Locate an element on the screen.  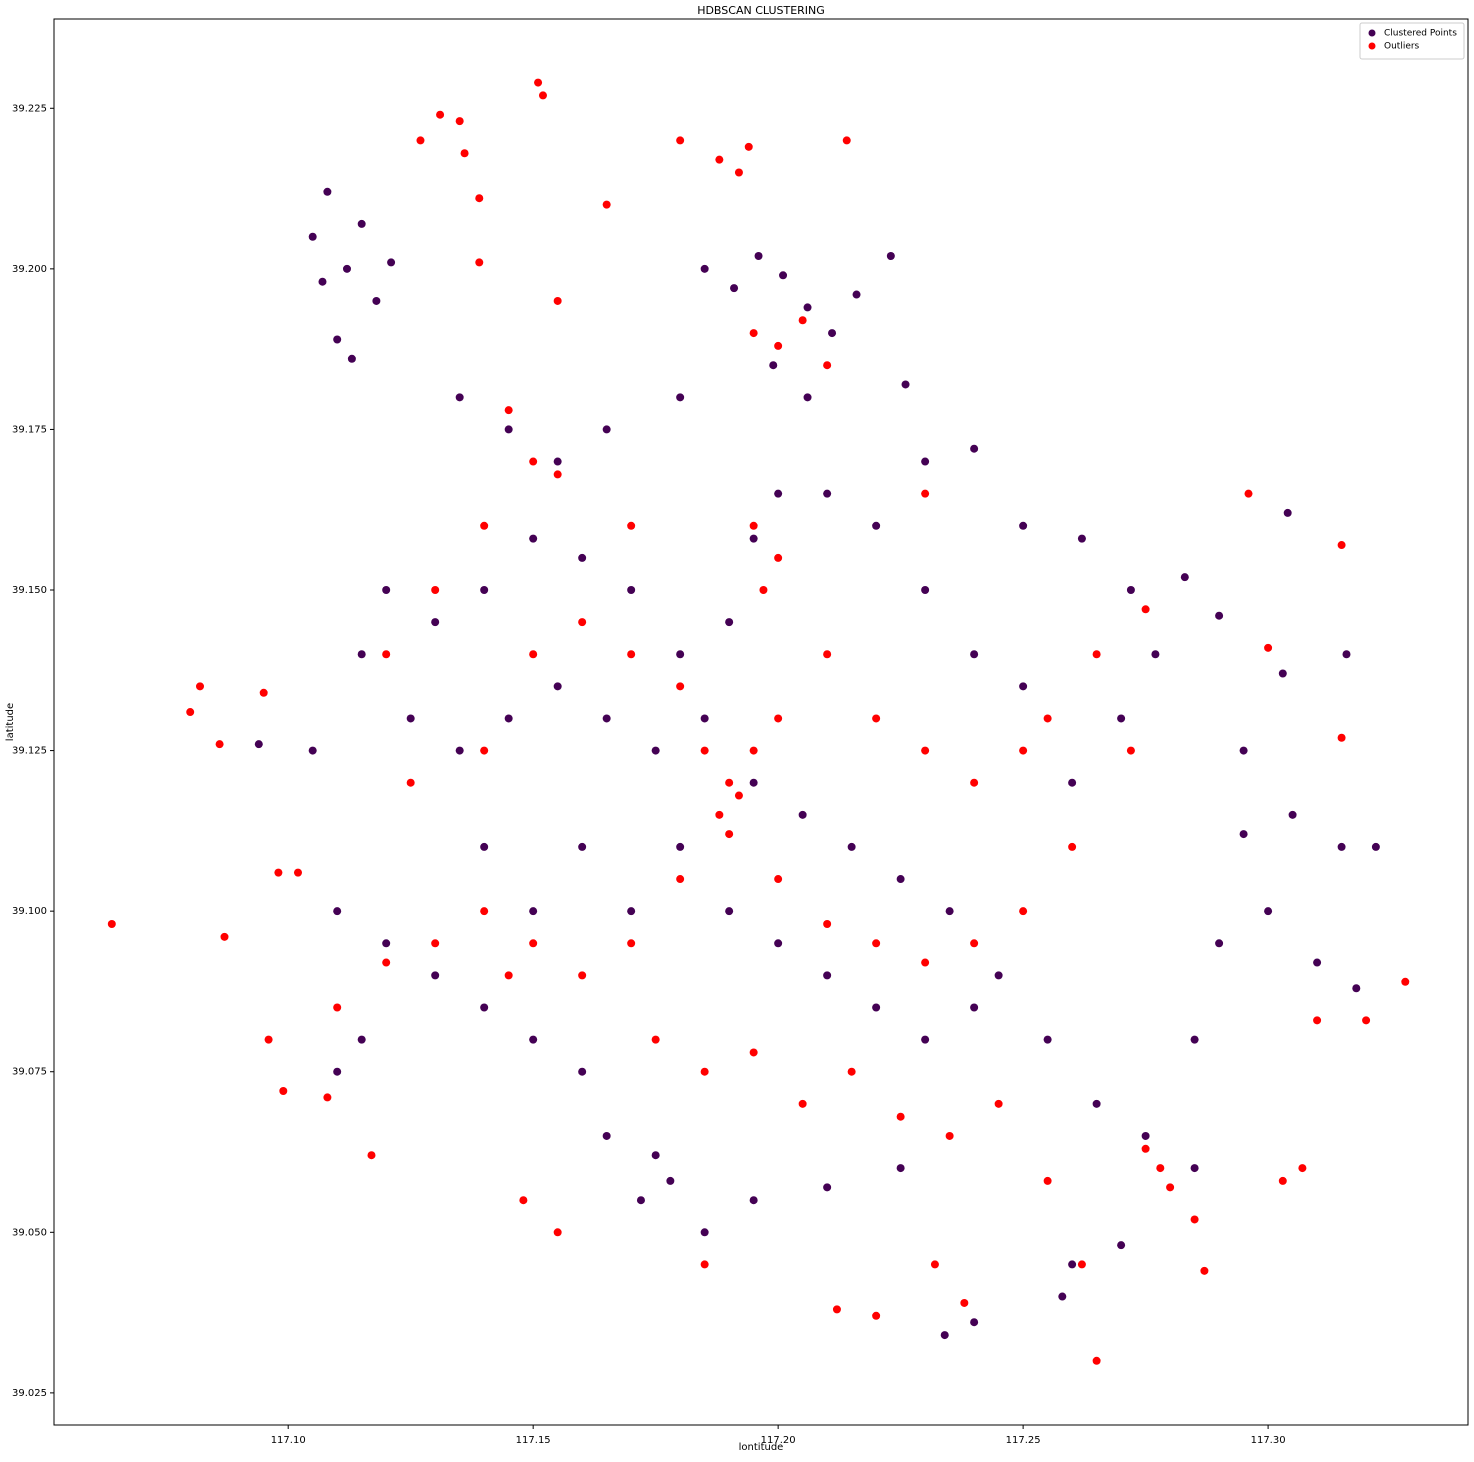
y-tick-label: 39.100 is located at coordinates (29, 911).